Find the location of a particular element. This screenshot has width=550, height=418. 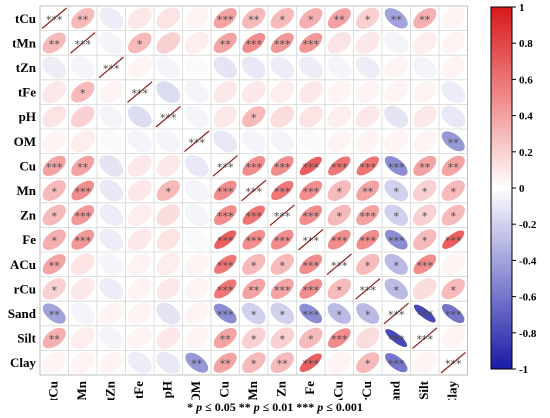

cell-Clay-Zn: ** is located at coordinates (282, 363).